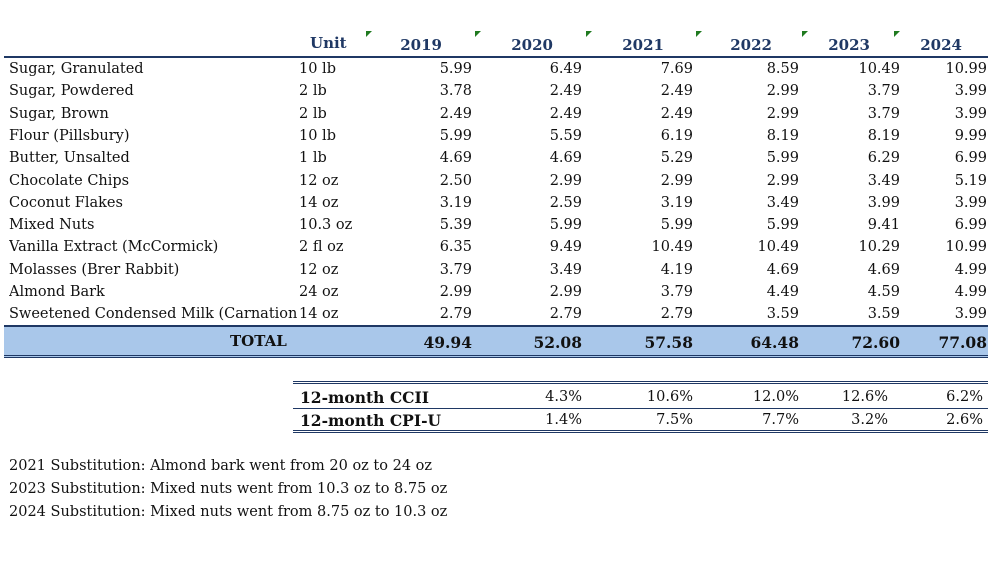 This screenshot has height=563, width=1000. I want to click on table-row: Almond Bark 24 oz 2.99 2.99 3.79 4.49 4.59 4.99, so click(500, 293).